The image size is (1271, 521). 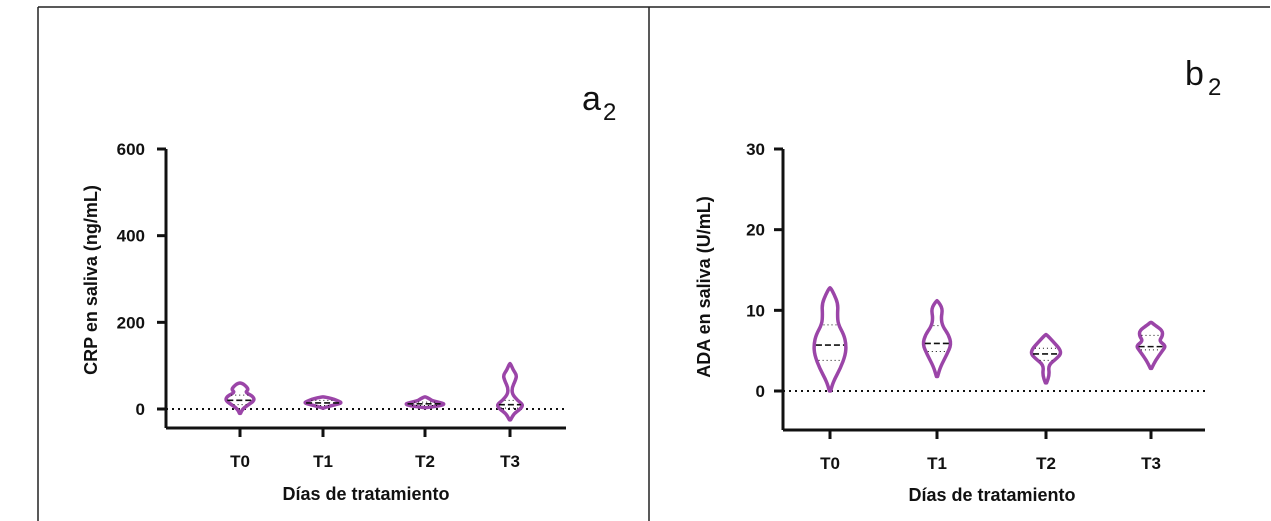 I want to click on y-tick-label: 600, so click(x=131, y=149).